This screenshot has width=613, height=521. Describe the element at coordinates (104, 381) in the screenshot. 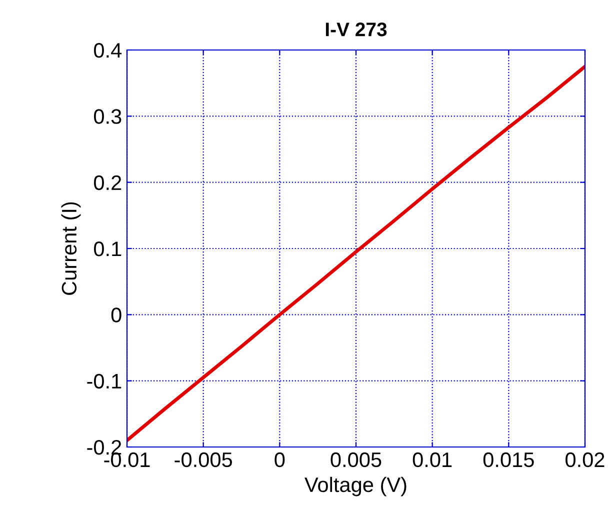

I see `y-tick-label: -0.1` at that location.